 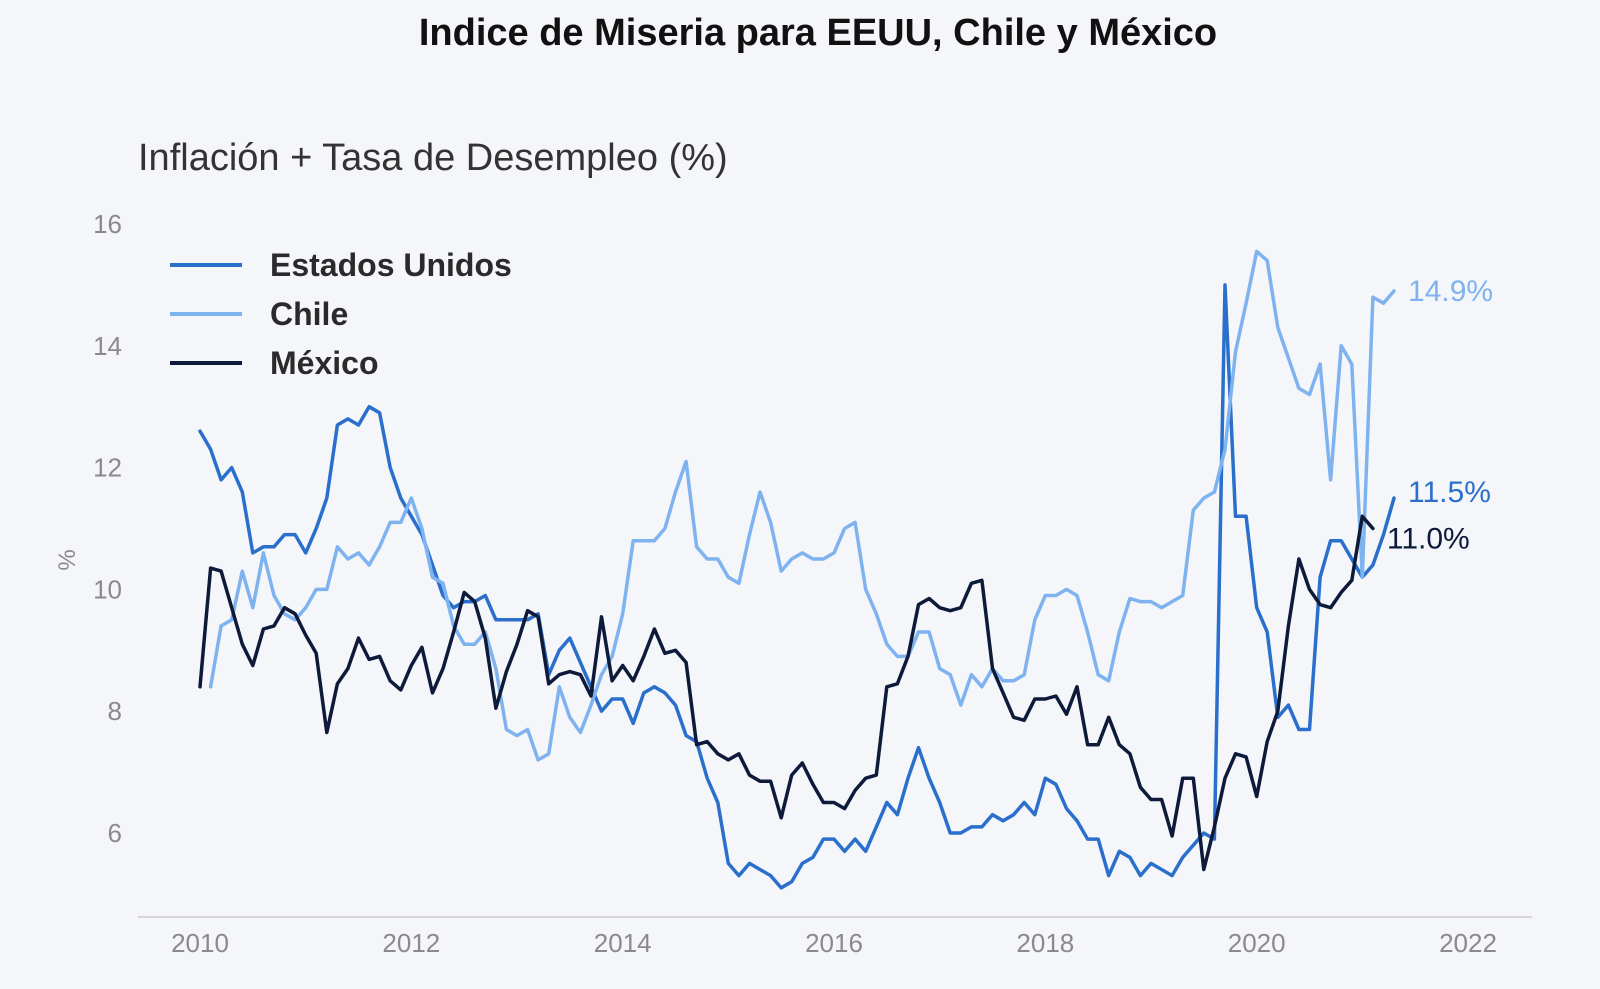 What do you see at coordinates (623, 943) in the screenshot?
I see `x-tick-label: 2014` at bounding box center [623, 943].